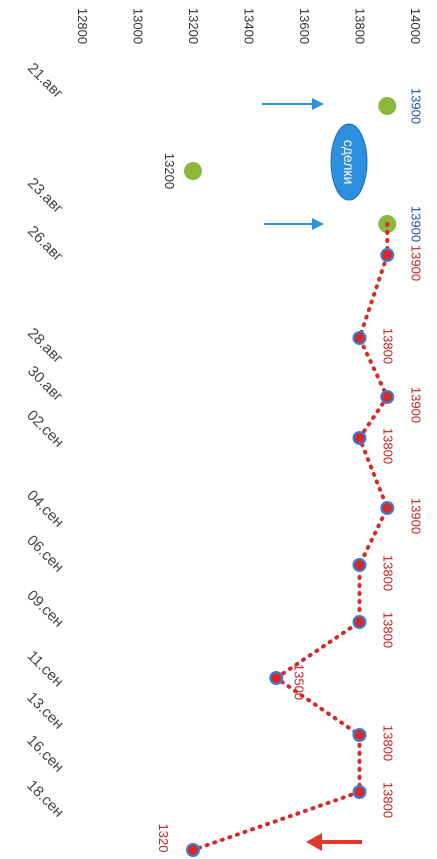  Describe the element at coordinates (45, 346) in the screenshot. I see `x-tick-label: 28.авг` at that location.